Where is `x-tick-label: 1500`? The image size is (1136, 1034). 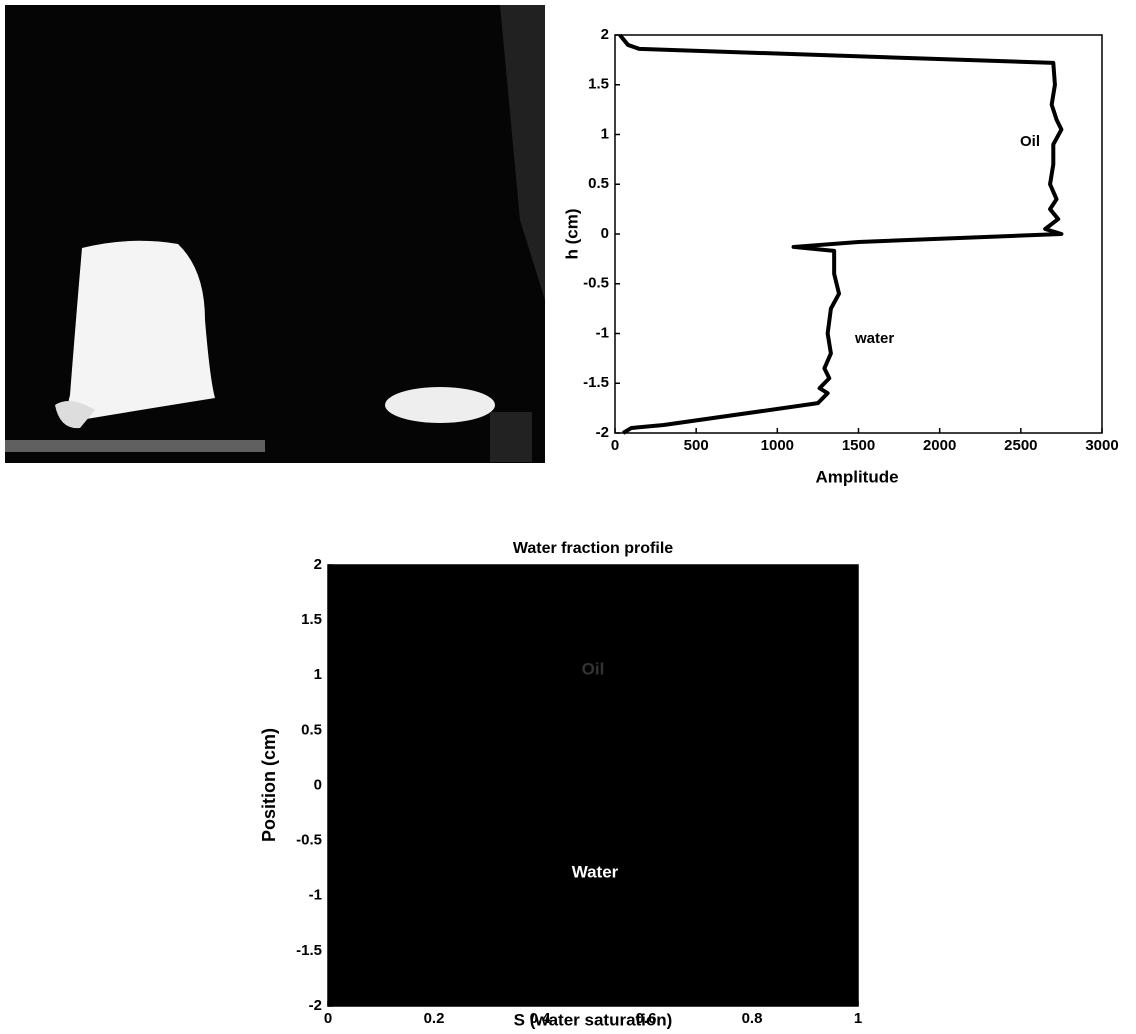
x-tick-label: 1500 is located at coordinates (858, 445).